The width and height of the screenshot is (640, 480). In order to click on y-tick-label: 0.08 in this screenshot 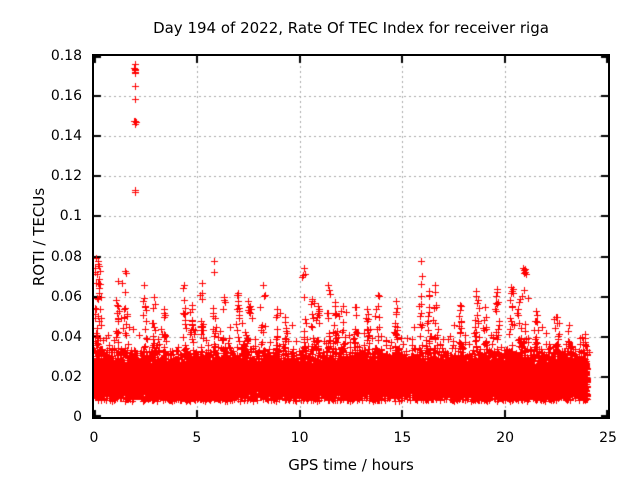, I will do `click(66, 256)`.